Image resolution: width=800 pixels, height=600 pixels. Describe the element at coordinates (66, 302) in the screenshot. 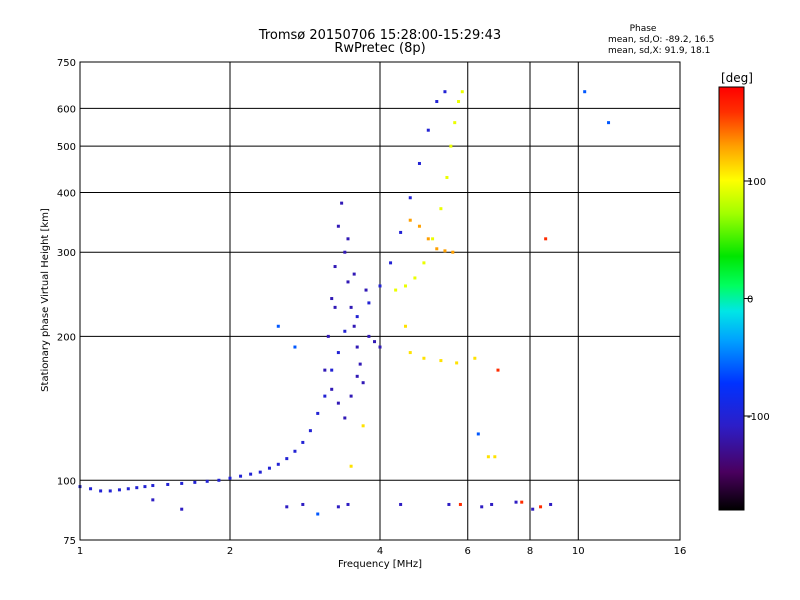

I see `y-tick-labels: 75 100 200 300 400 500 600 750` at that location.